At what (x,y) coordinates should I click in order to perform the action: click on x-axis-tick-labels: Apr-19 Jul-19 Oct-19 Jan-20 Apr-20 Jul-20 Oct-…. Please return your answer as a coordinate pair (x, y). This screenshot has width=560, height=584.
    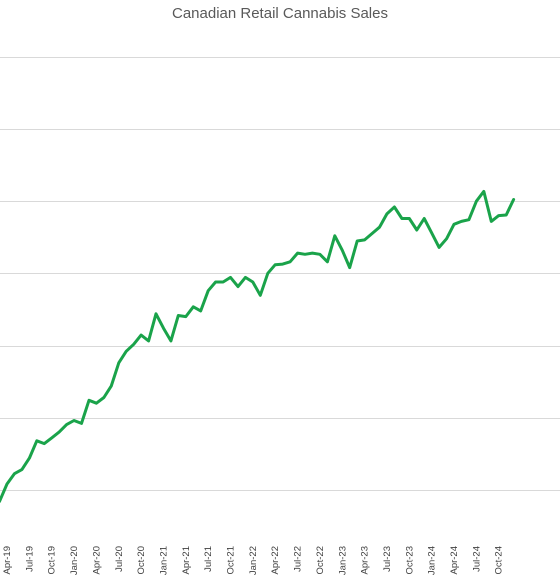
    Looking at the image, I should click on (253, 560).